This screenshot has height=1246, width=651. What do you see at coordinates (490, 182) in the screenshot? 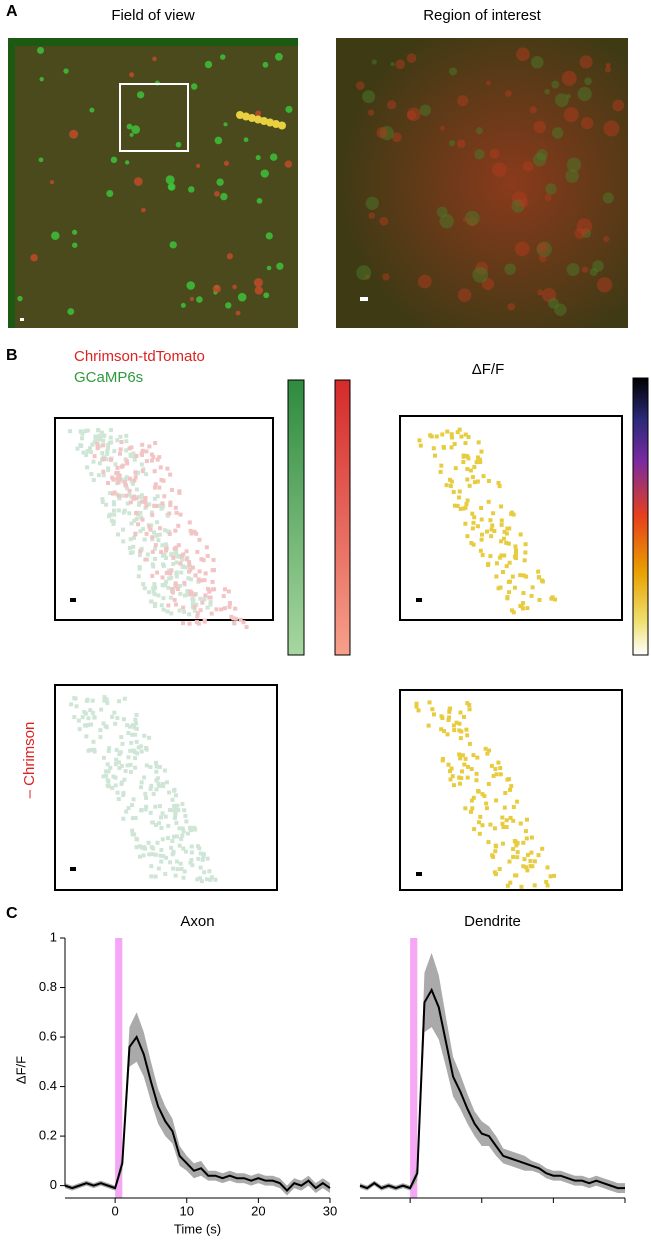
I see `processes` at bounding box center [490, 182].